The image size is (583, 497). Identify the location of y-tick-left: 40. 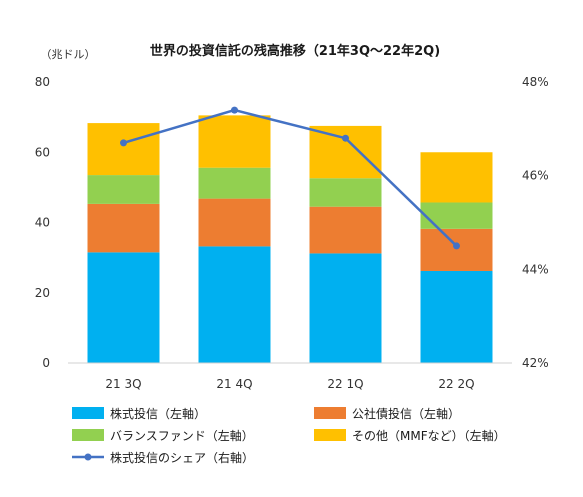
(42, 223).